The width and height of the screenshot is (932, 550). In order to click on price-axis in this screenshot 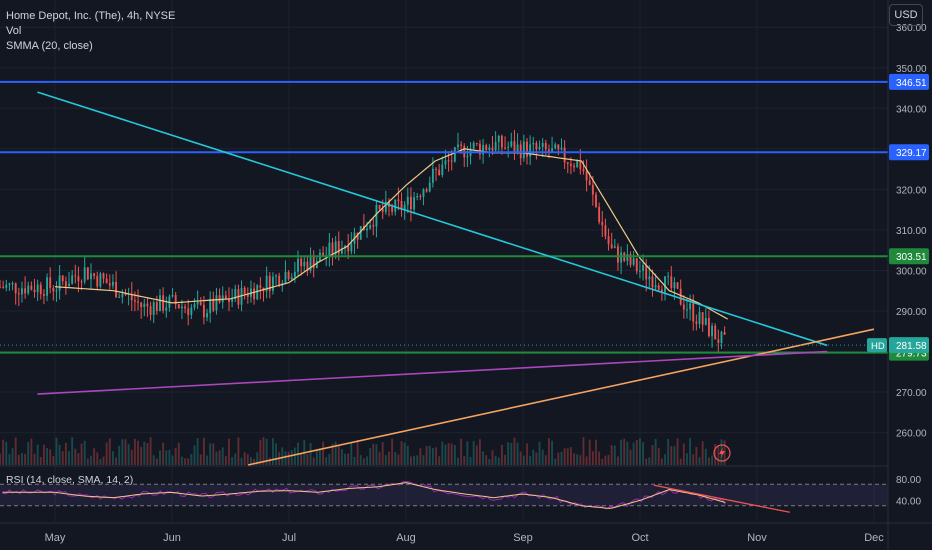, I will do `click(910, 275)`.